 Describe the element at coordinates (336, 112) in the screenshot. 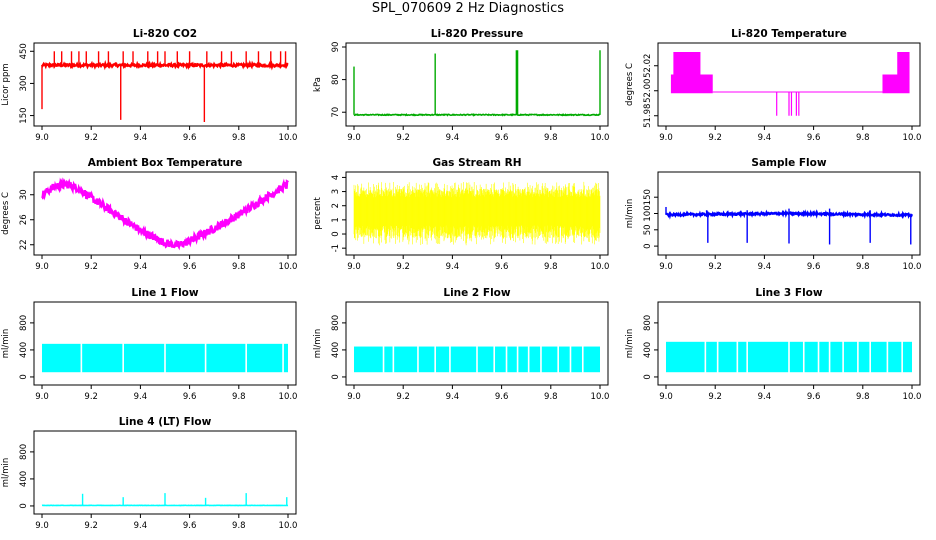

I see `y-tick-label: 70` at that location.